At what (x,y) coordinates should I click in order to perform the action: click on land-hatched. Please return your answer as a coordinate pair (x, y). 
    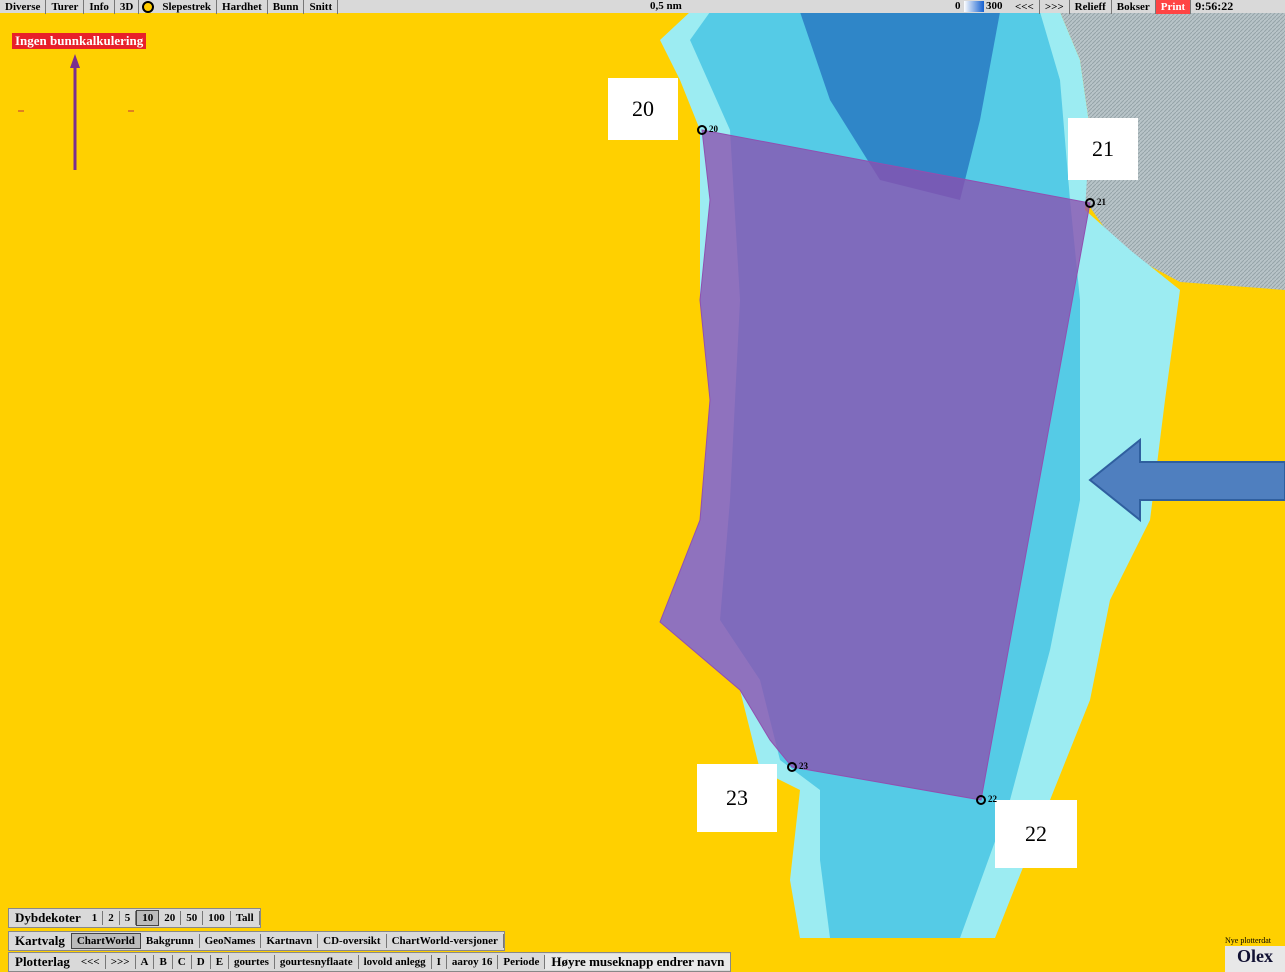
    Looking at the image, I should click on (1172, 151).